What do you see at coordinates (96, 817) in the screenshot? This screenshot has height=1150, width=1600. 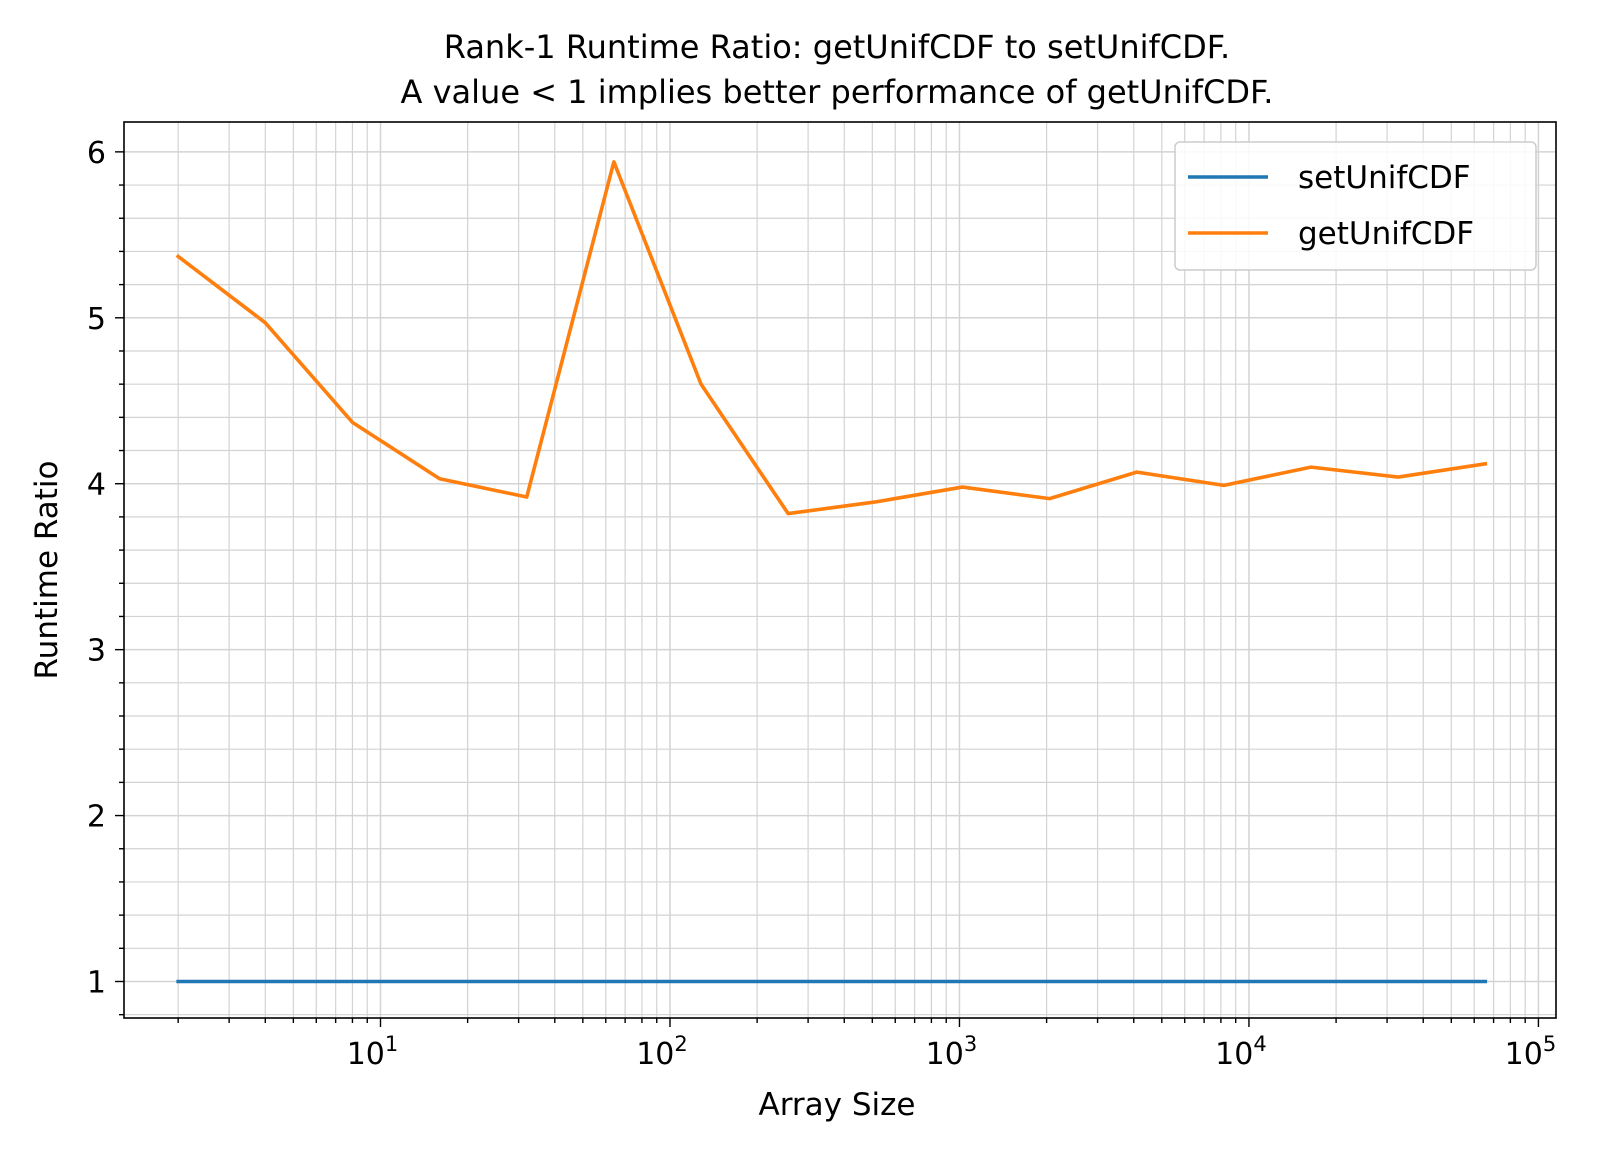 I see `y-tick-label: 2` at bounding box center [96, 817].